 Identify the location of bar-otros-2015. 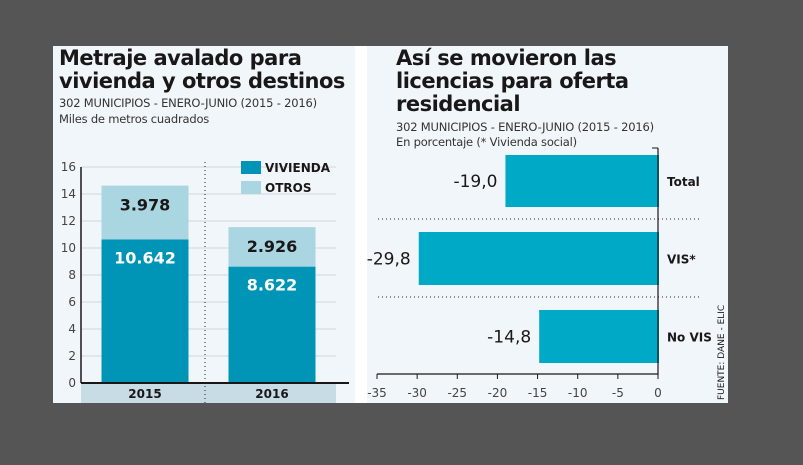
(145, 212).